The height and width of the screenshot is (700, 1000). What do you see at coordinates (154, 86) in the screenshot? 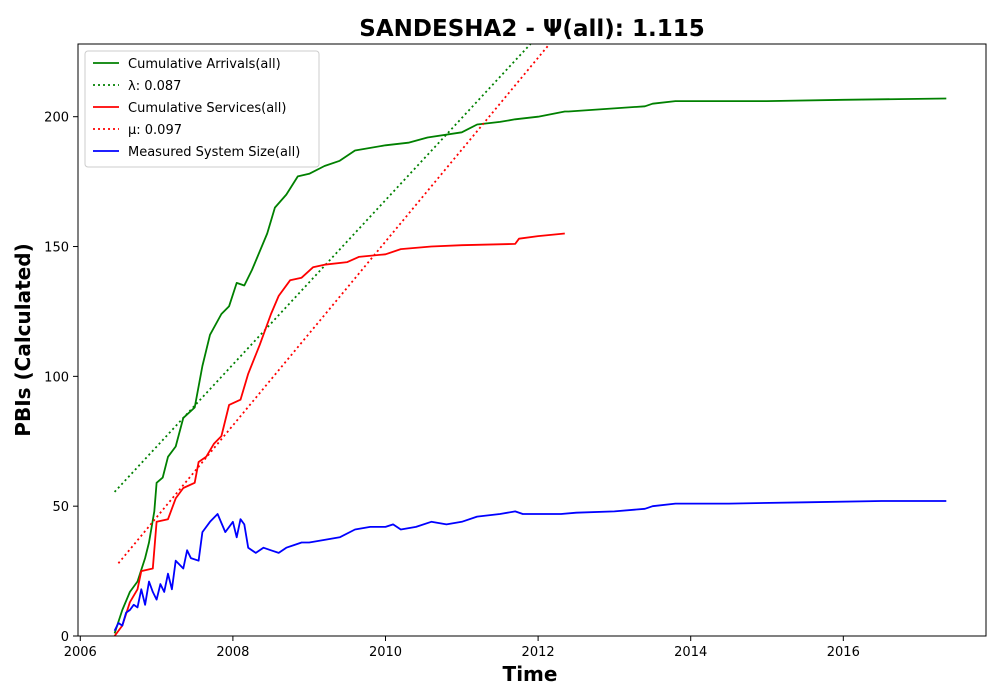
I see `legend-label: λ: 0.087` at bounding box center [154, 86].